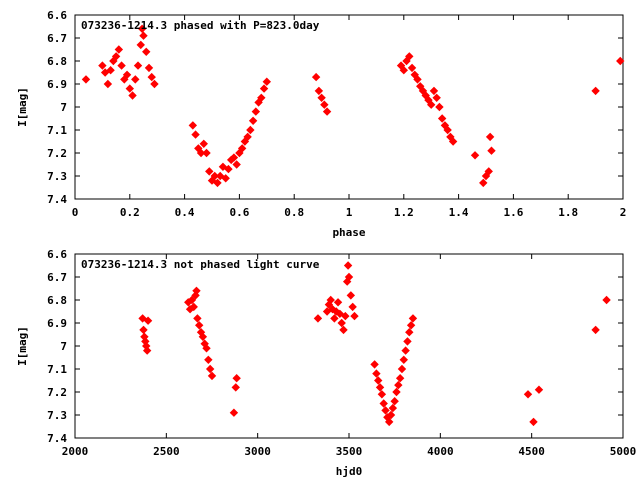 This screenshot has height=480, width=640. I want to click on y-tick-label: 7, so click(63, 346).